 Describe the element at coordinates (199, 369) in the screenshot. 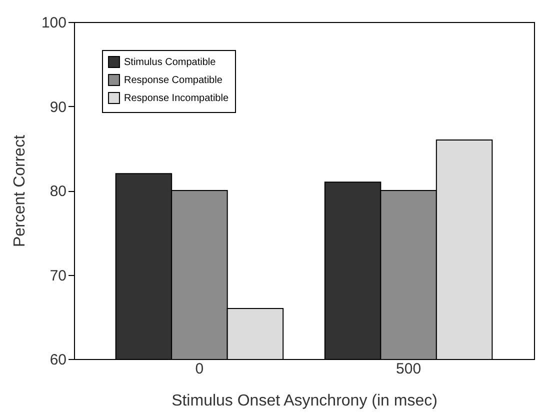

I see `x-tick-label: 0` at that location.